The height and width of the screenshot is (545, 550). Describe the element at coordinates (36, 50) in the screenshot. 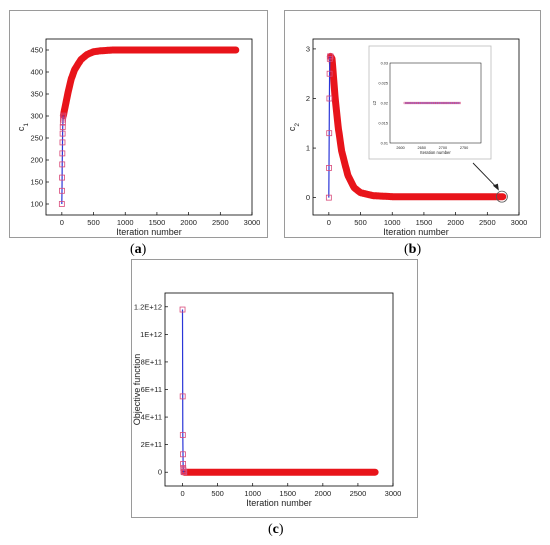

I see `y-tick-label: 450` at that location.